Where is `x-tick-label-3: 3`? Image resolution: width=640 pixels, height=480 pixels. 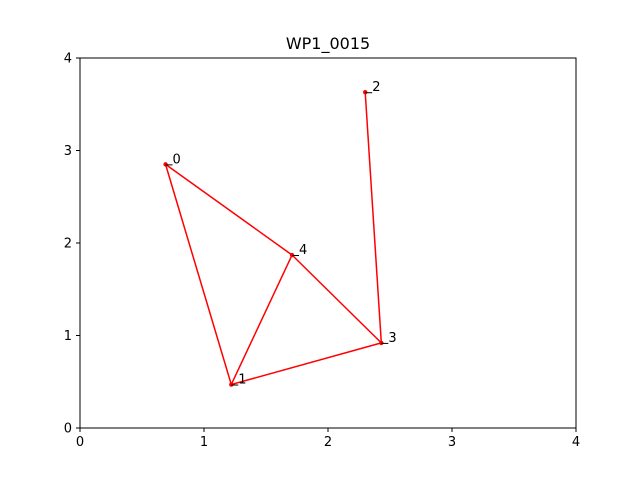 x-tick-label-3: 3 is located at coordinates (452, 442).